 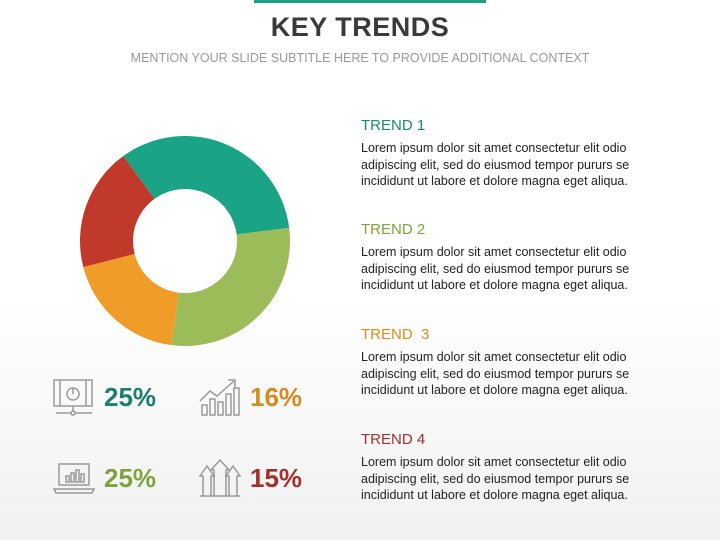 I want to click on stat-item-3: 25%, so click(x=104, y=478).